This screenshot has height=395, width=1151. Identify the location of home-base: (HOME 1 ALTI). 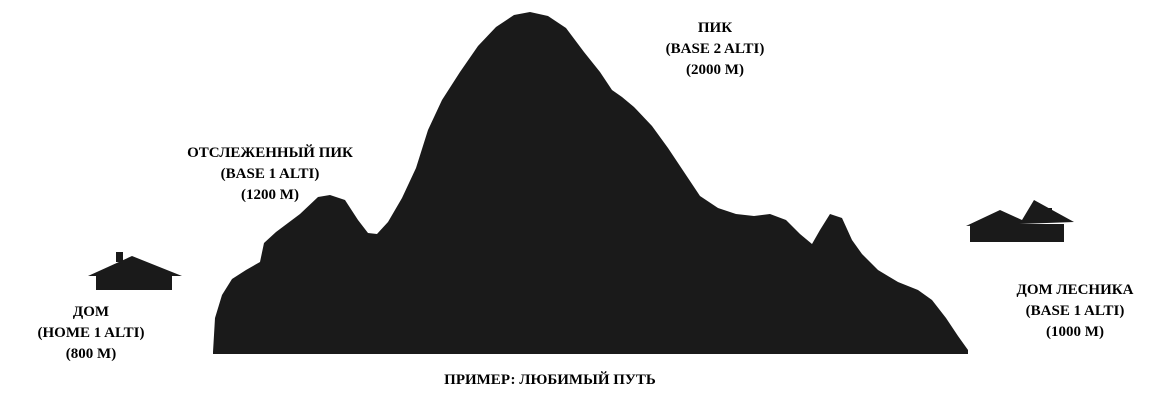
(91, 333).